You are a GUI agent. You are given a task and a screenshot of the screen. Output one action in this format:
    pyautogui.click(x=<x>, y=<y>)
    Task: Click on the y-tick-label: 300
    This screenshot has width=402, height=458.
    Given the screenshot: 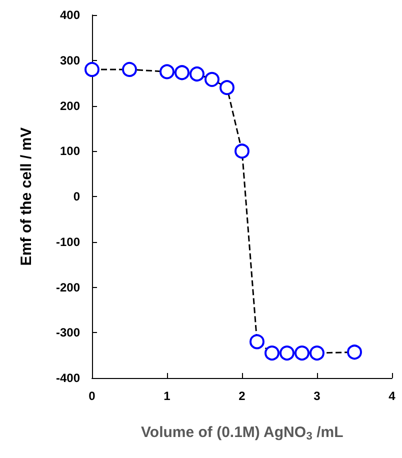 What is the action you would take?
    pyautogui.click(x=70, y=60)
    